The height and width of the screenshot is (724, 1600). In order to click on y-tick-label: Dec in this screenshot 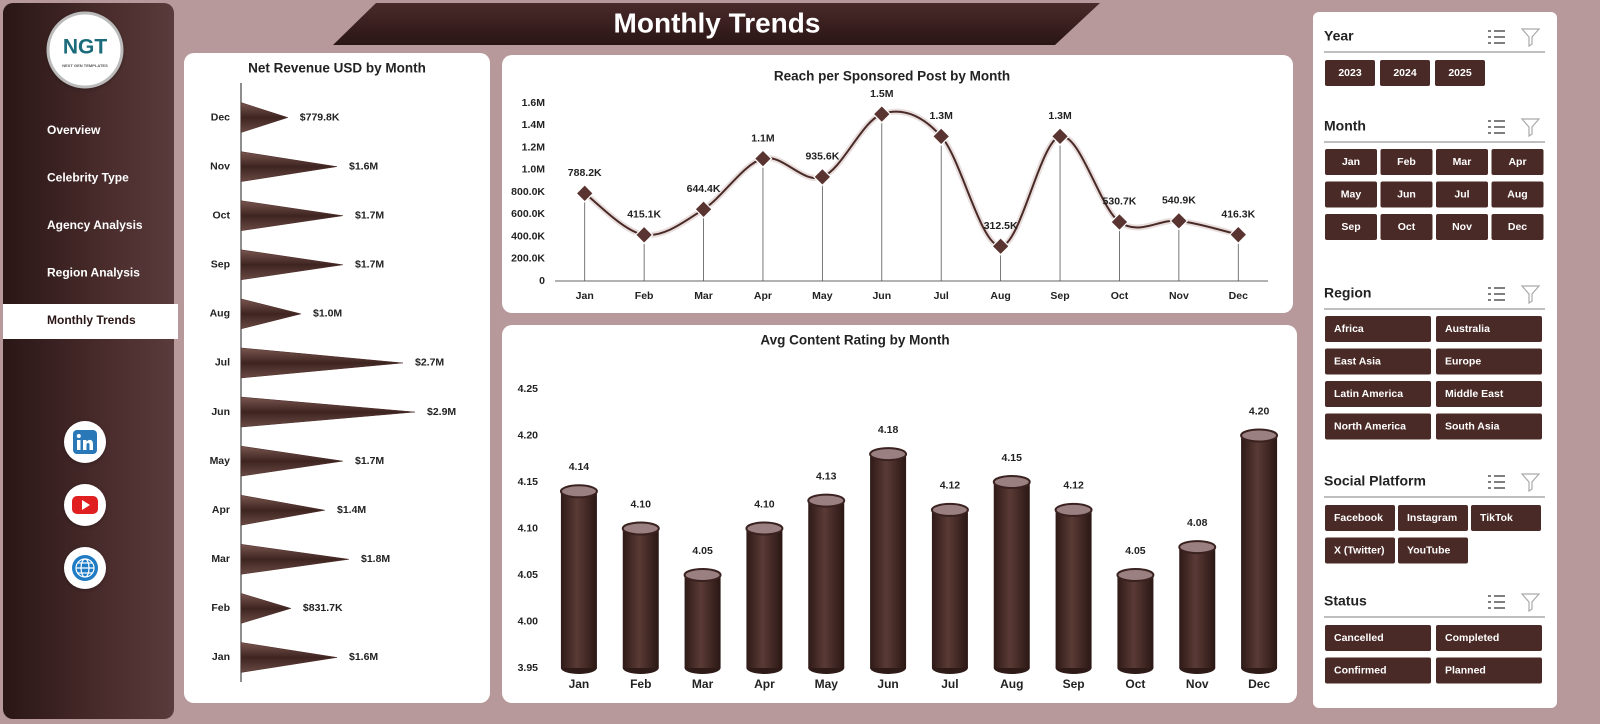, I will do `click(220, 117)`.